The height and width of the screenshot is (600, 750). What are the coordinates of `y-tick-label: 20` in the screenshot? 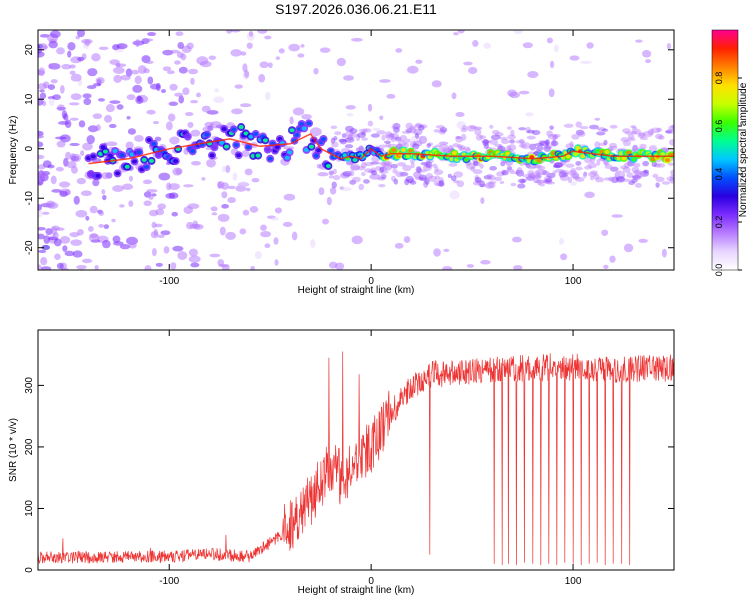 It's located at (29, 50).